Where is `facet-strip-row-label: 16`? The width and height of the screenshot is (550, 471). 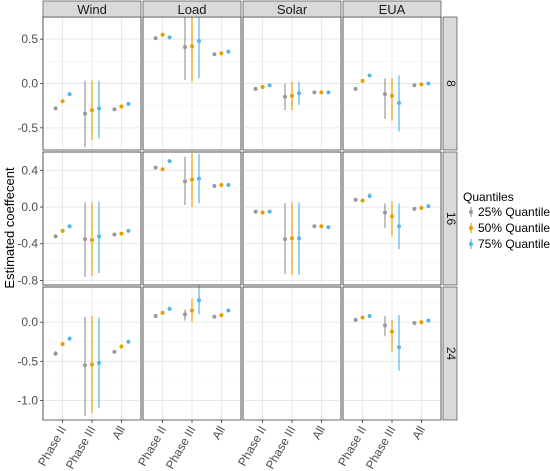 facet-strip-row-label: 16 is located at coordinates (451, 219).